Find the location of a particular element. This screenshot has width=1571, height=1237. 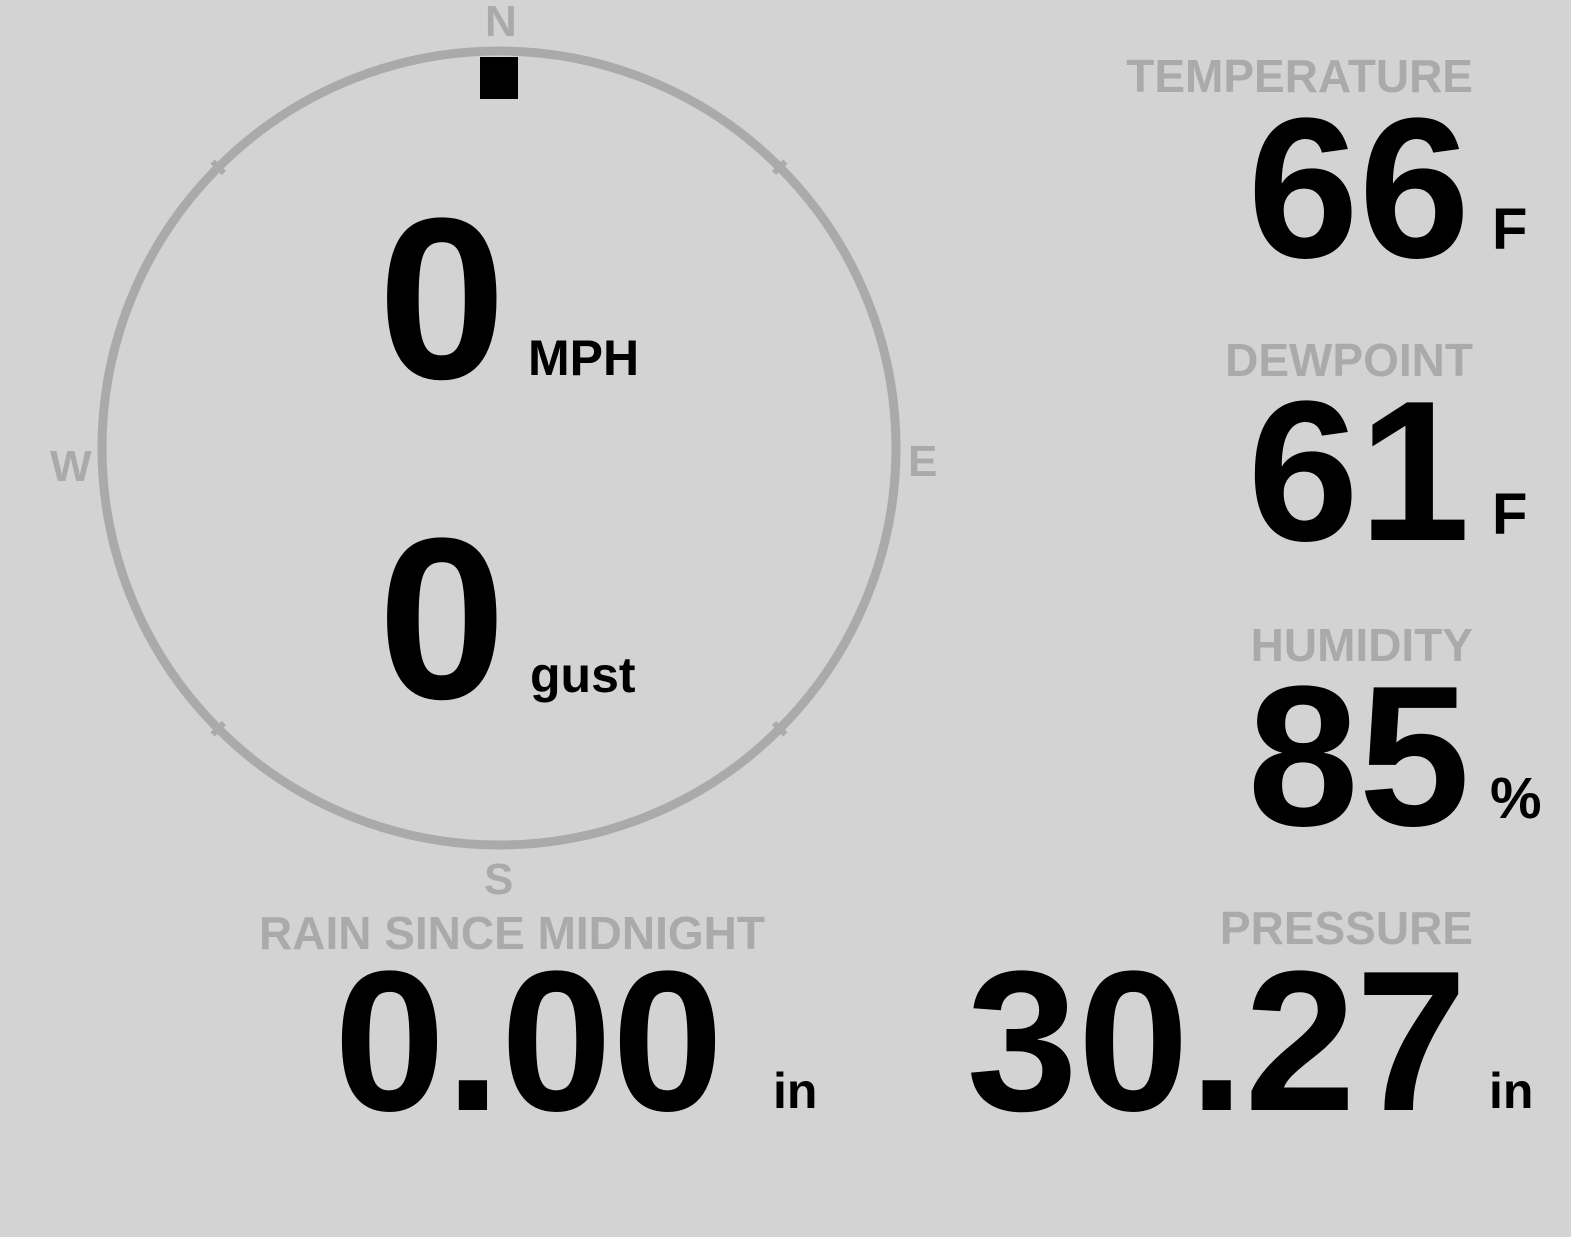

compass-west-label: W is located at coordinates (71, 466).